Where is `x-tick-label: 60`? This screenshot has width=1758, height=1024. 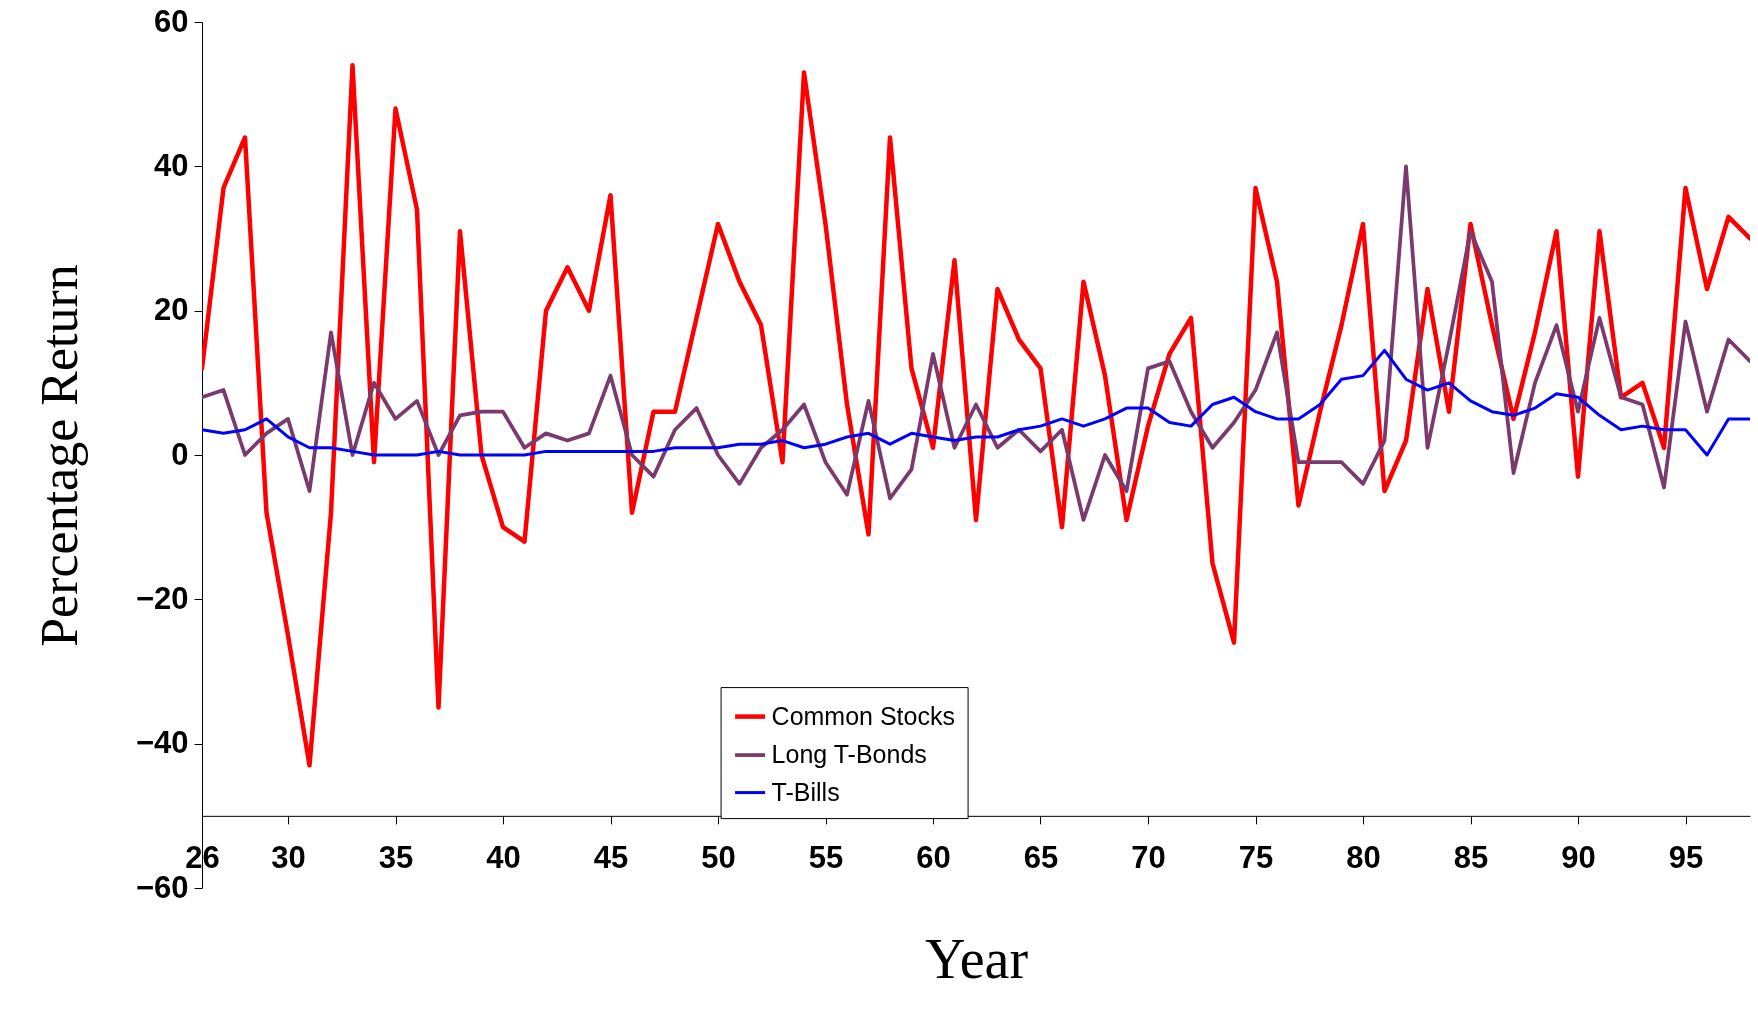
x-tick-label: 60 is located at coordinates (933, 858).